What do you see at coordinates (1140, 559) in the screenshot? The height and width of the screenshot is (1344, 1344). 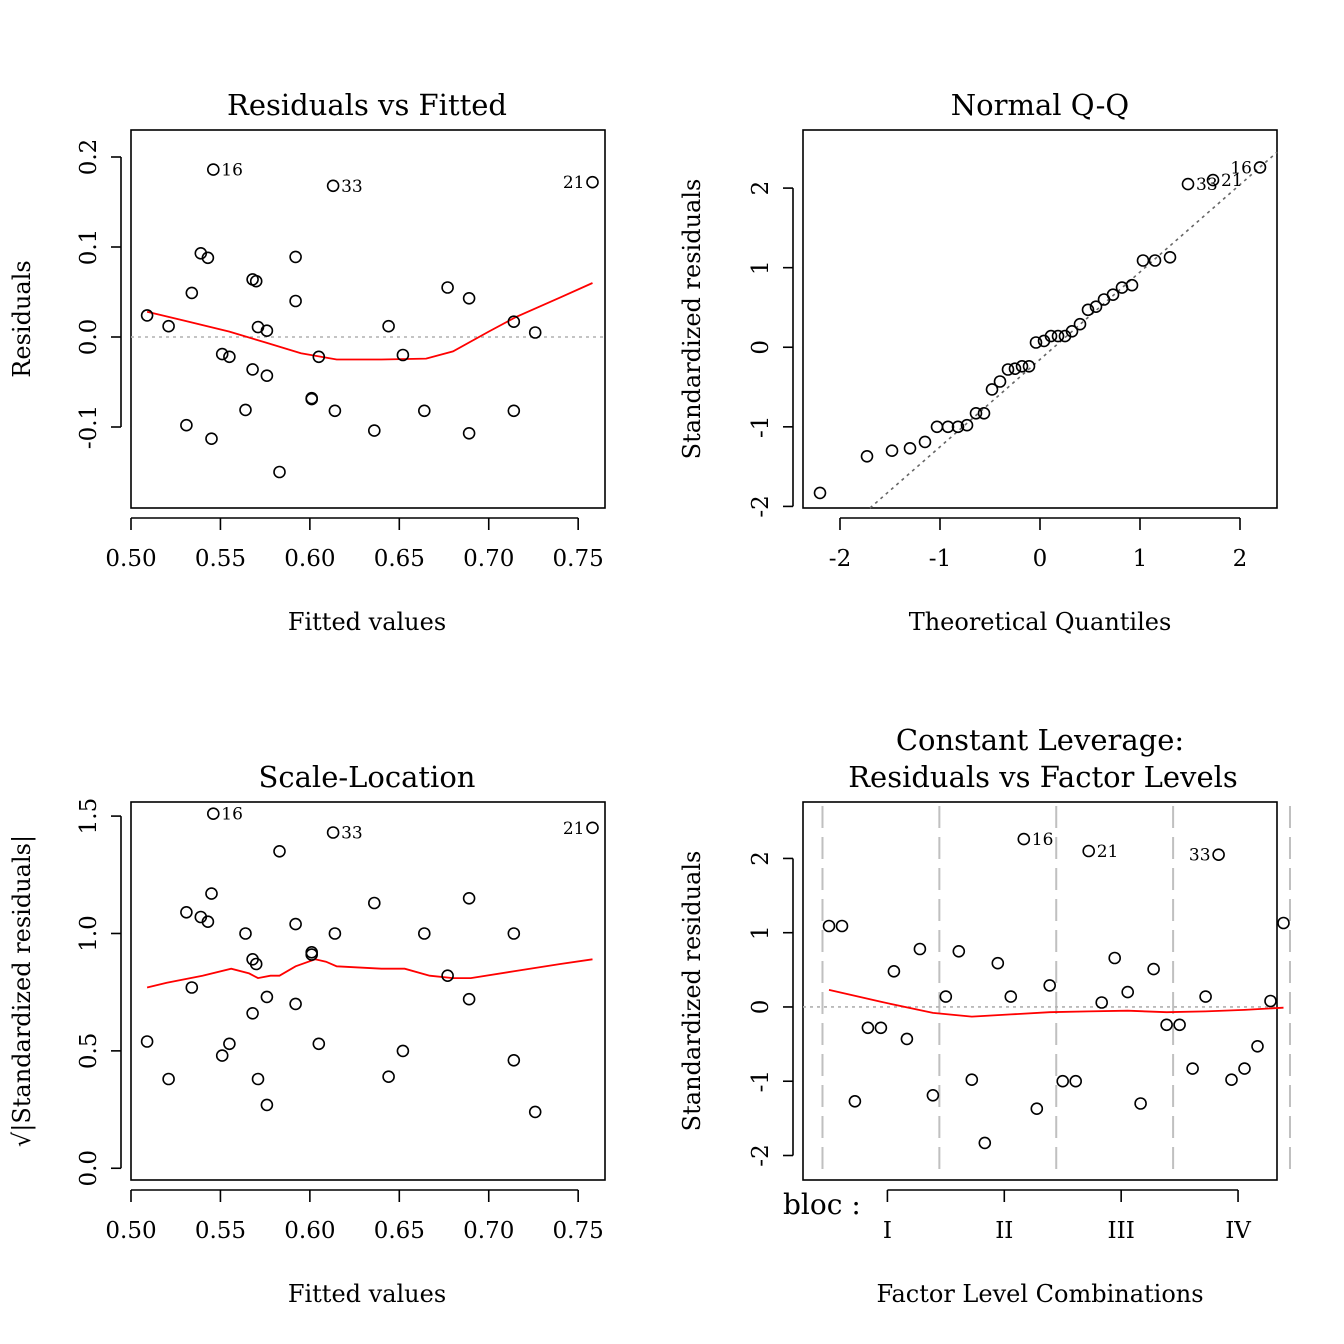 I see `x-tick-label: 1` at bounding box center [1140, 559].